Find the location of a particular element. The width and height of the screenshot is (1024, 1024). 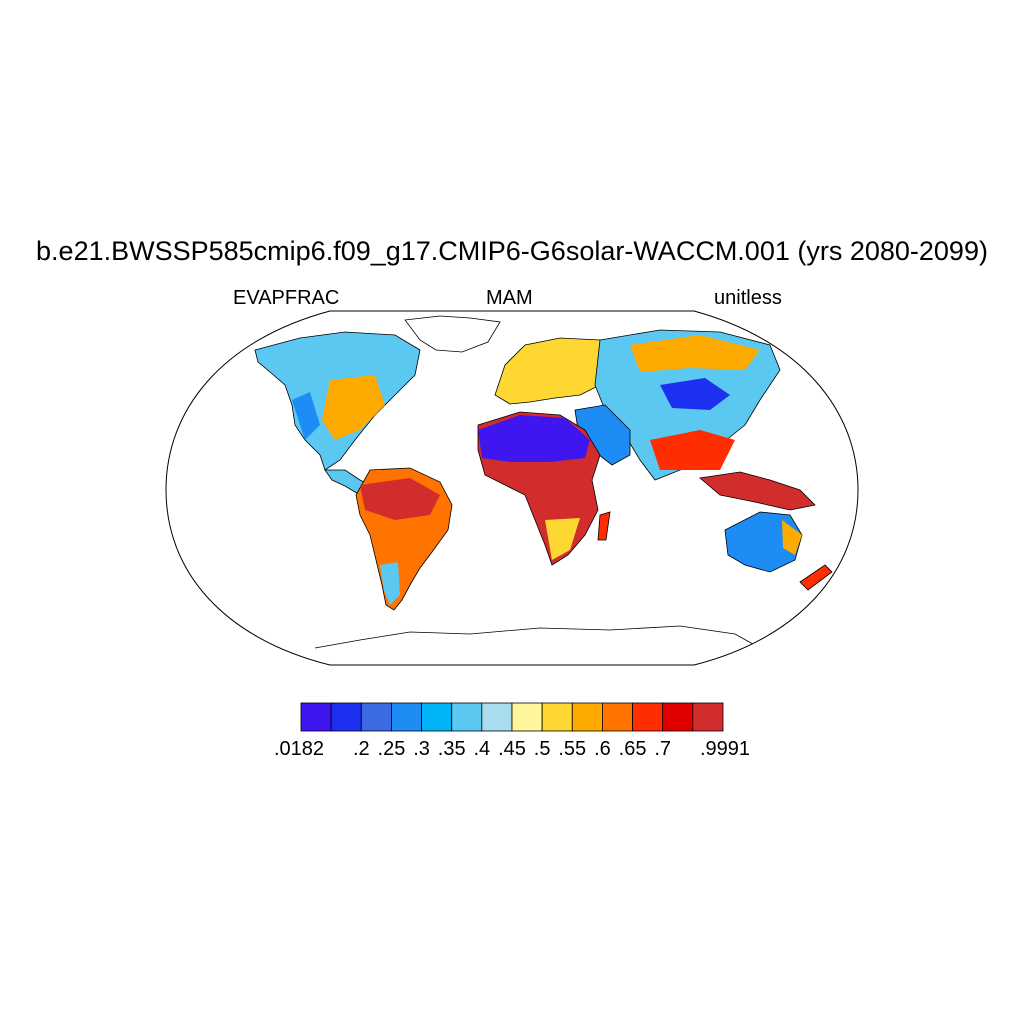

colorbar-tick-label: .3 is located at coordinates (421, 749).